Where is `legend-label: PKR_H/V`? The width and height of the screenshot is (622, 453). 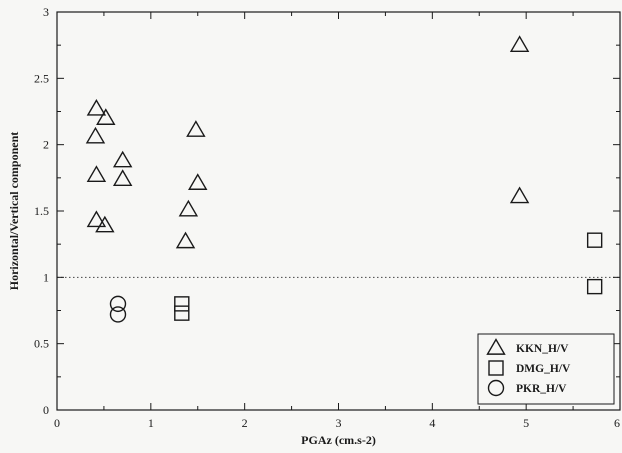
legend-label: PKR_H/V is located at coordinates (541, 389).